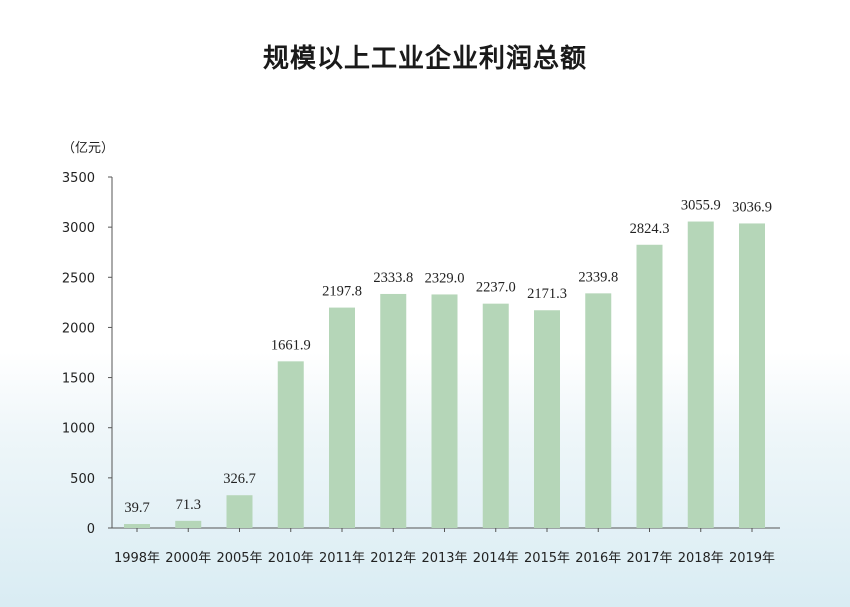 This screenshot has width=850, height=607. What do you see at coordinates (547, 294) in the screenshot?
I see `data-label: 2171.3` at bounding box center [547, 294].